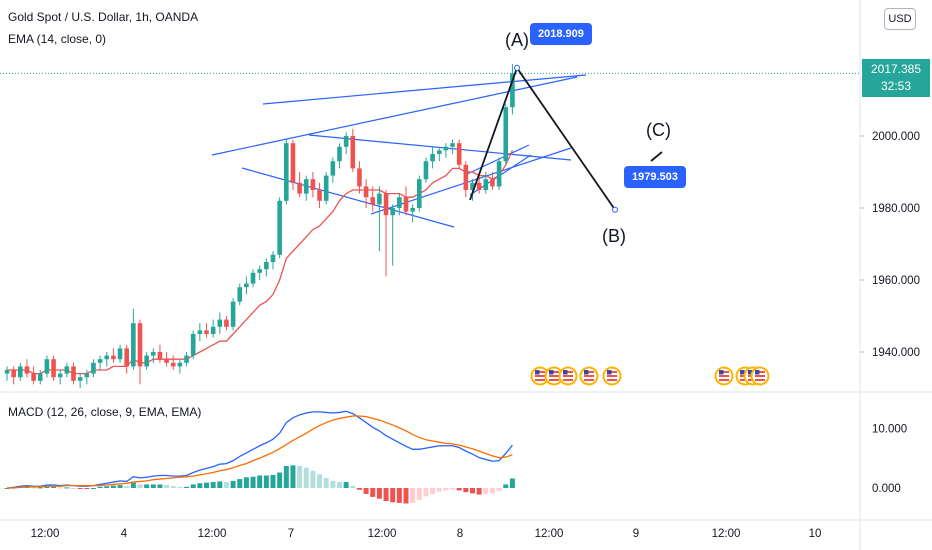  I want to click on wave-point-b, so click(615, 209).